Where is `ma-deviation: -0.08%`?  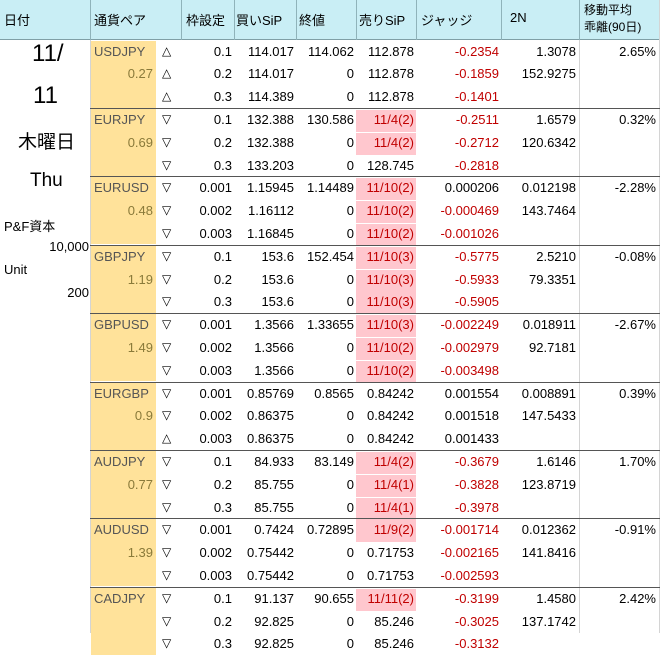 ma-deviation: -0.08% is located at coordinates (635, 256).